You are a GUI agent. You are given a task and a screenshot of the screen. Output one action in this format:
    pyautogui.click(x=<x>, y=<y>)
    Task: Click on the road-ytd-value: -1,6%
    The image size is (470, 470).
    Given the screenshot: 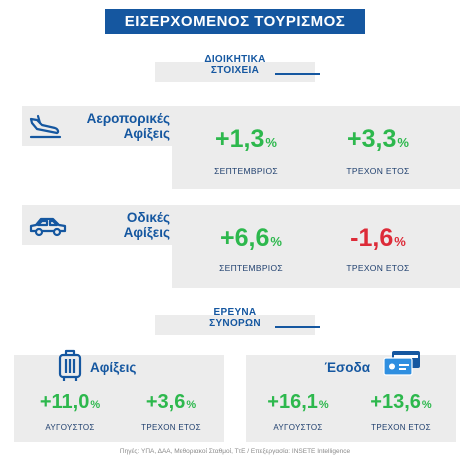 What is the action you would take?
    pyautogui.click(x=378, y=238)
    